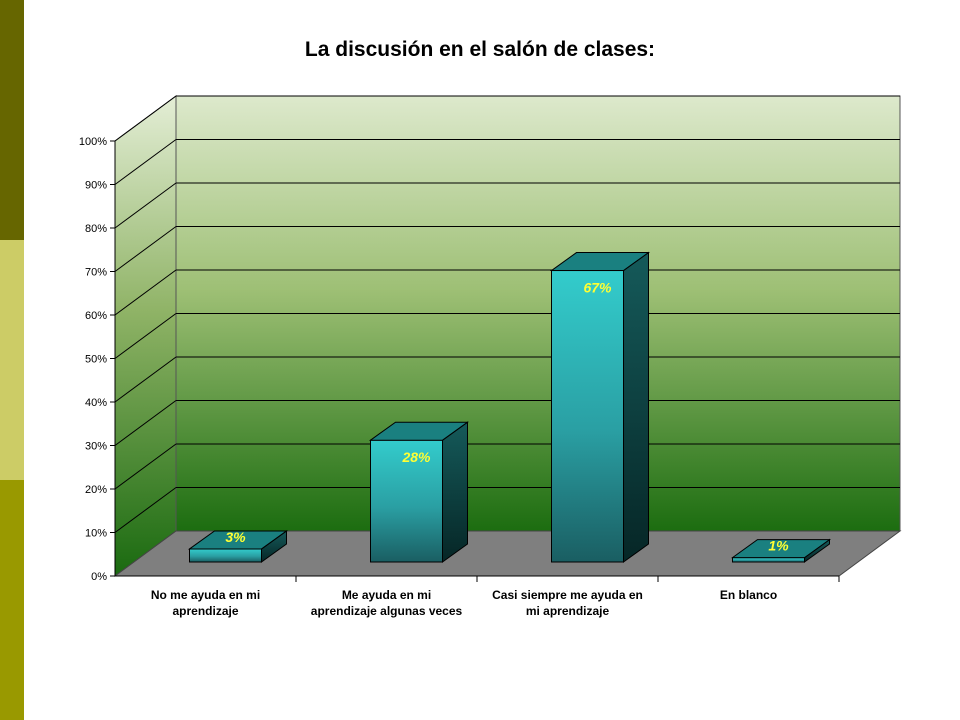 The height and width of the screenshot is (720, 960). What do you see at coordinates (12, 360) in the screenshot?
I see `accent-strip-middle` at bounding box center [12, 360].